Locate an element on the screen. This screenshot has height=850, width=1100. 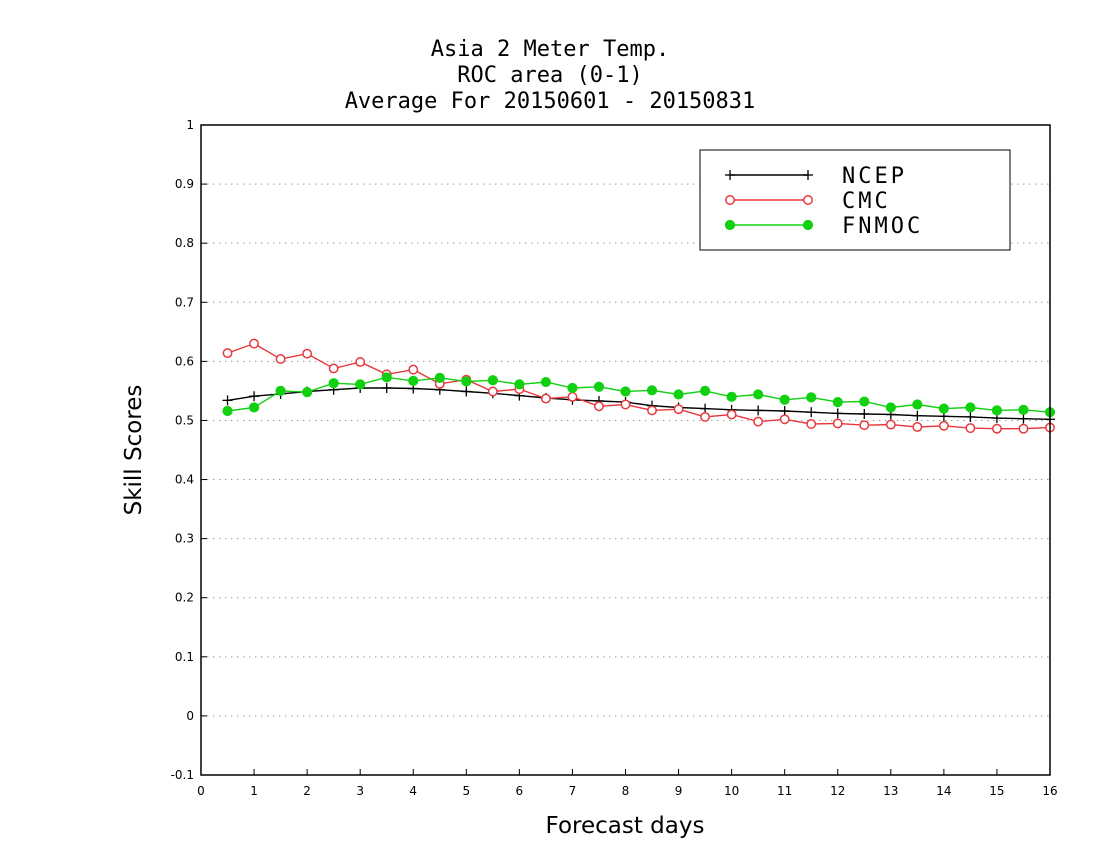
y-tick-label: 0.2 is located at coordinates (184, 598).